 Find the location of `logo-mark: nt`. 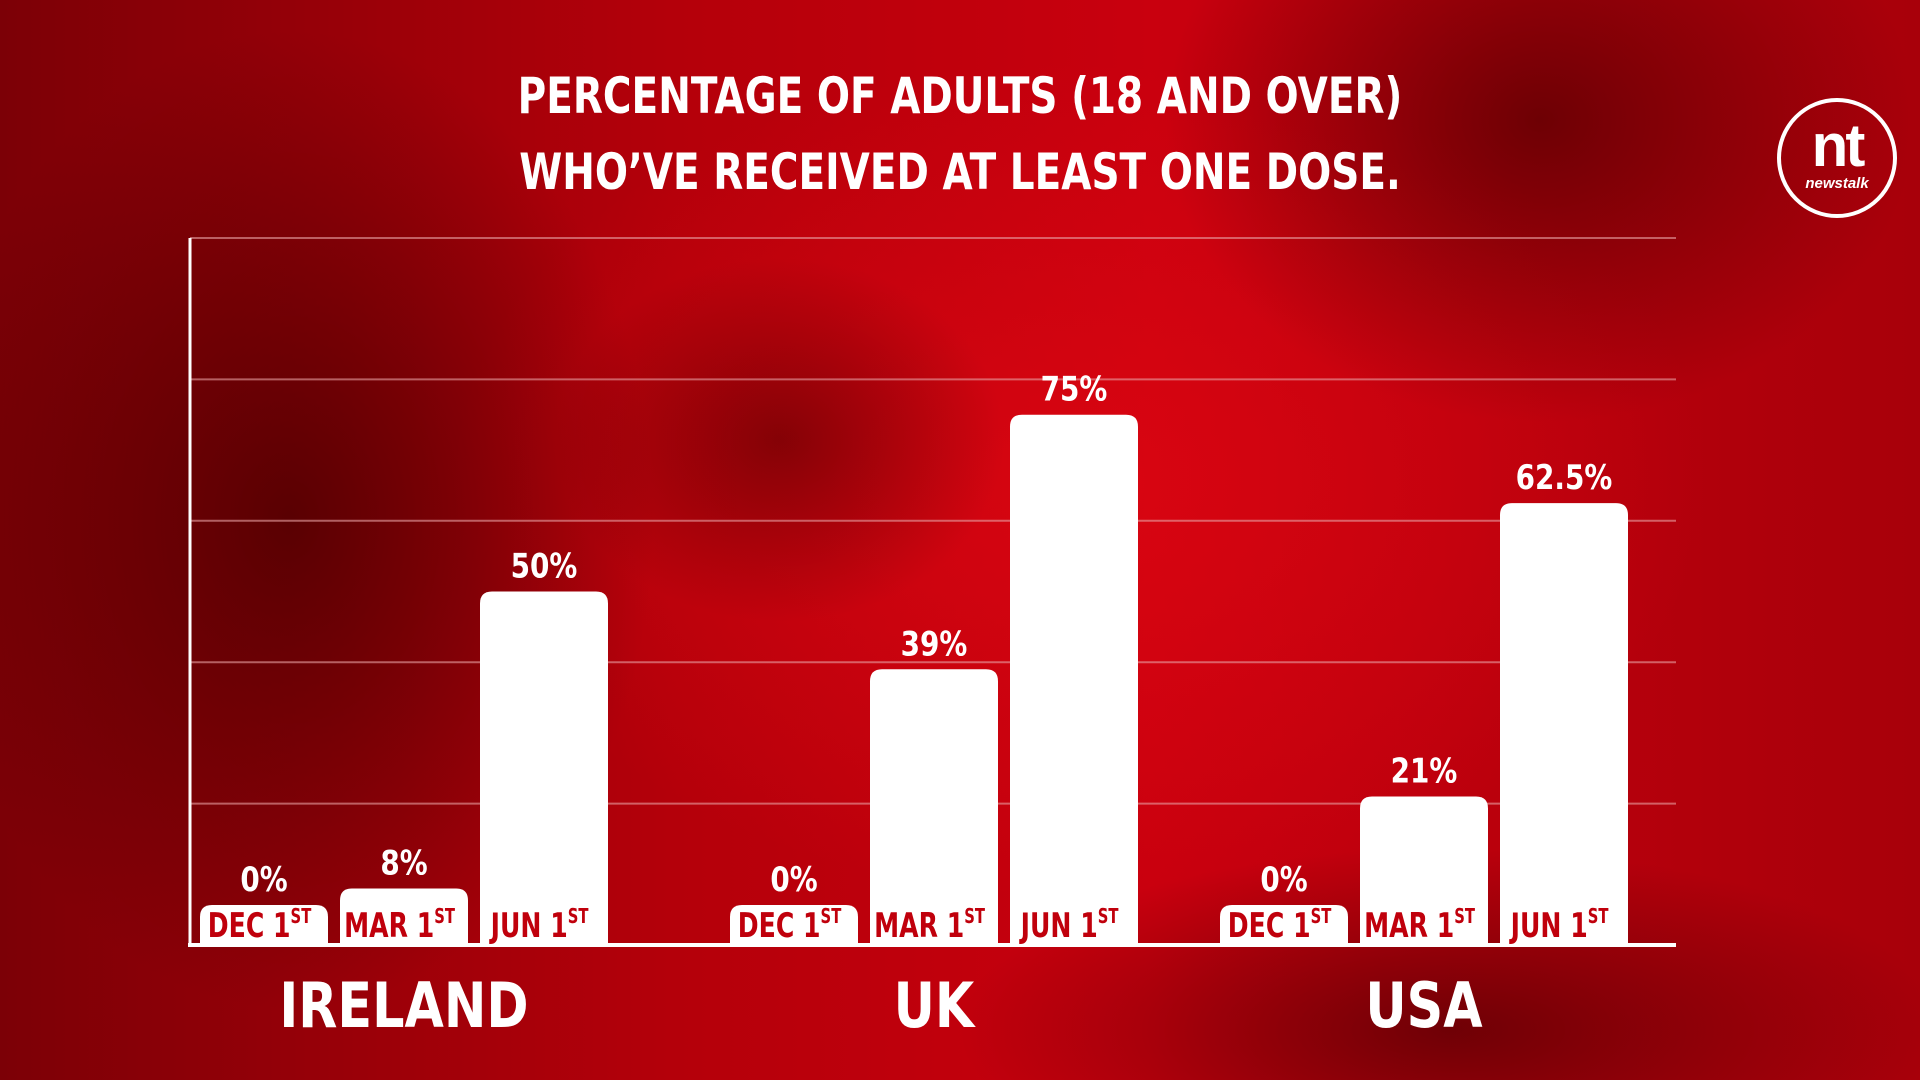

logo-mark: nt is located at coordinates (1838, 145).